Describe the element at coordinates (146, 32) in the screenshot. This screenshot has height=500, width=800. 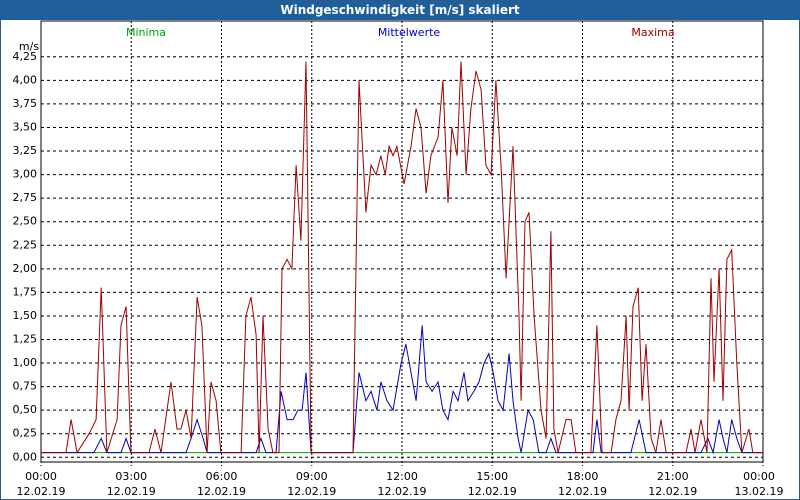
I see `legend-entry: Minima` at that location.